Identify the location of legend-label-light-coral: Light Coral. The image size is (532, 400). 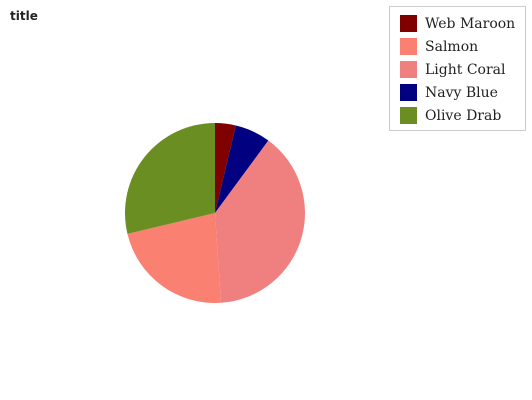
(465, 69).